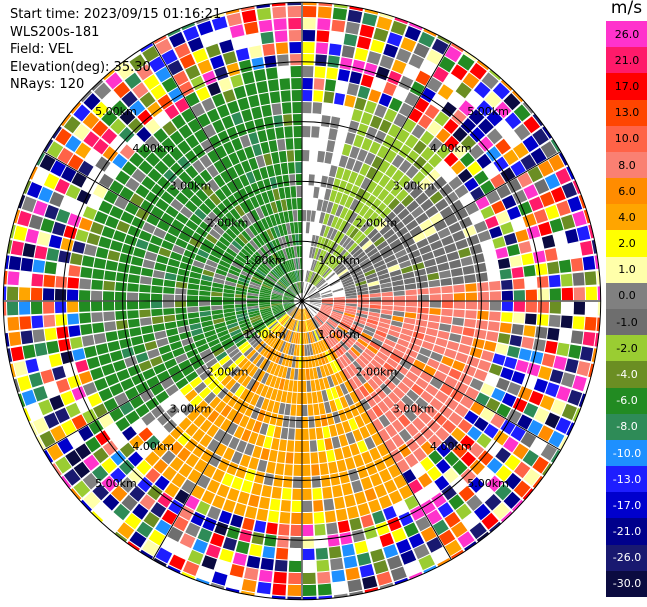  What do you see at coordinates (626, 191) in the screenshot?
I see `colorbar-bin` at bounding box center [626, 191].